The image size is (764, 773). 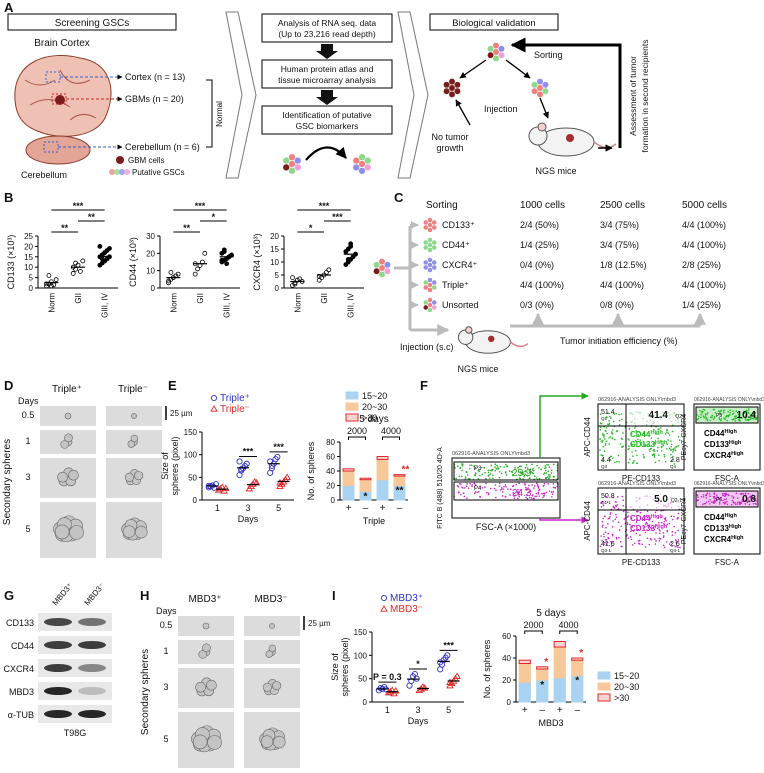 What do you see at coordinates (399, 197) in the screenshot?
I see `panel-label: C` at bounding box center [399, 197].